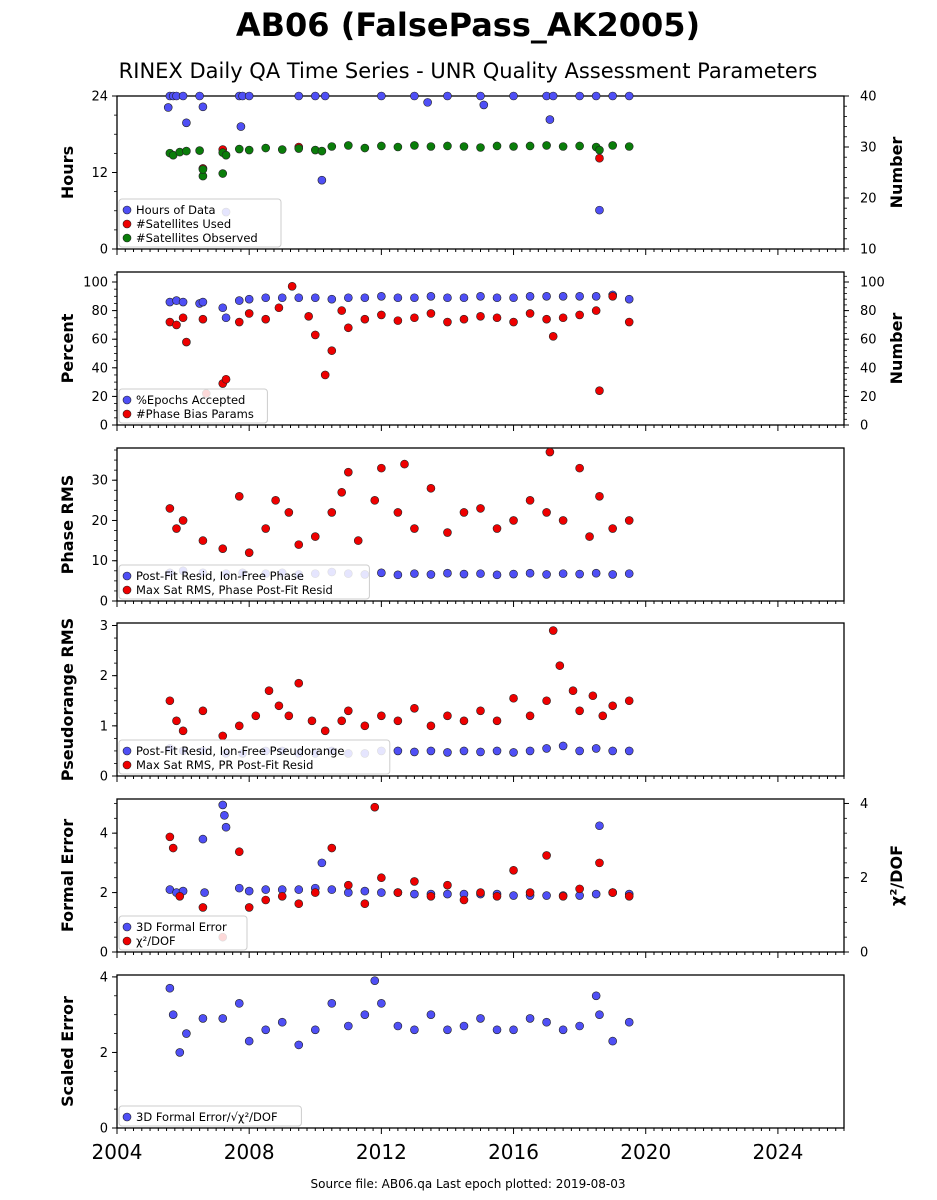 Image resolution: width=937 pixels, height=1200 pixels. I want to click on legend-label: #Satellites Observed, so click(197, 238).